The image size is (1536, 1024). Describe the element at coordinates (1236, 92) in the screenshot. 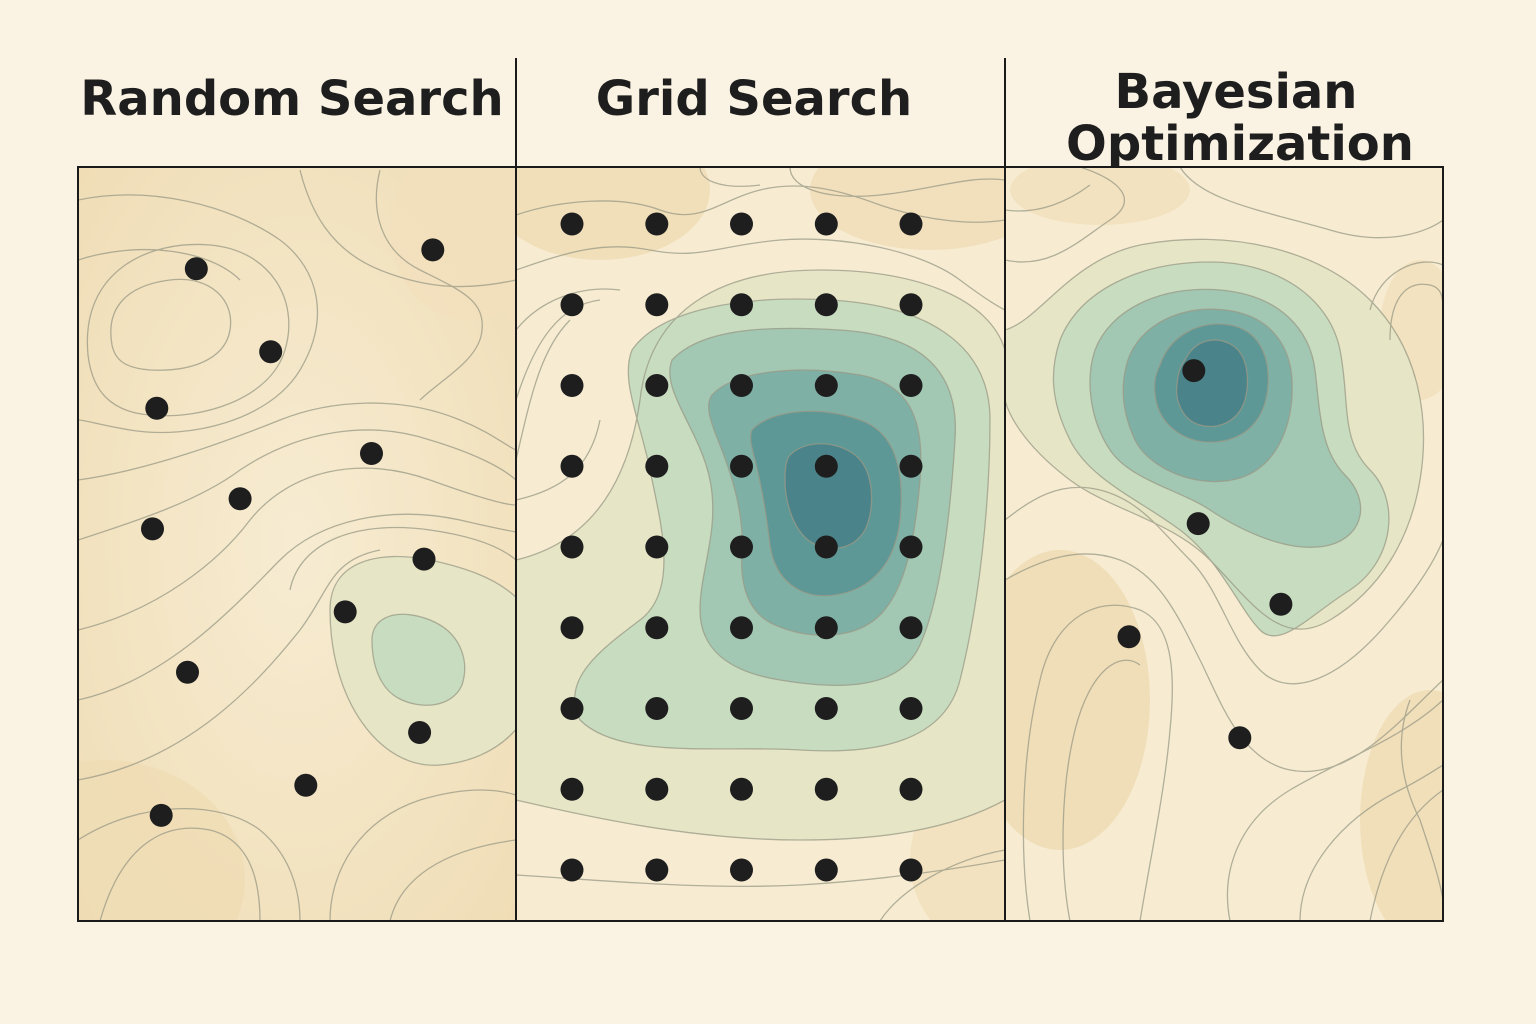

I see `title-line: Bayesian` at that location.